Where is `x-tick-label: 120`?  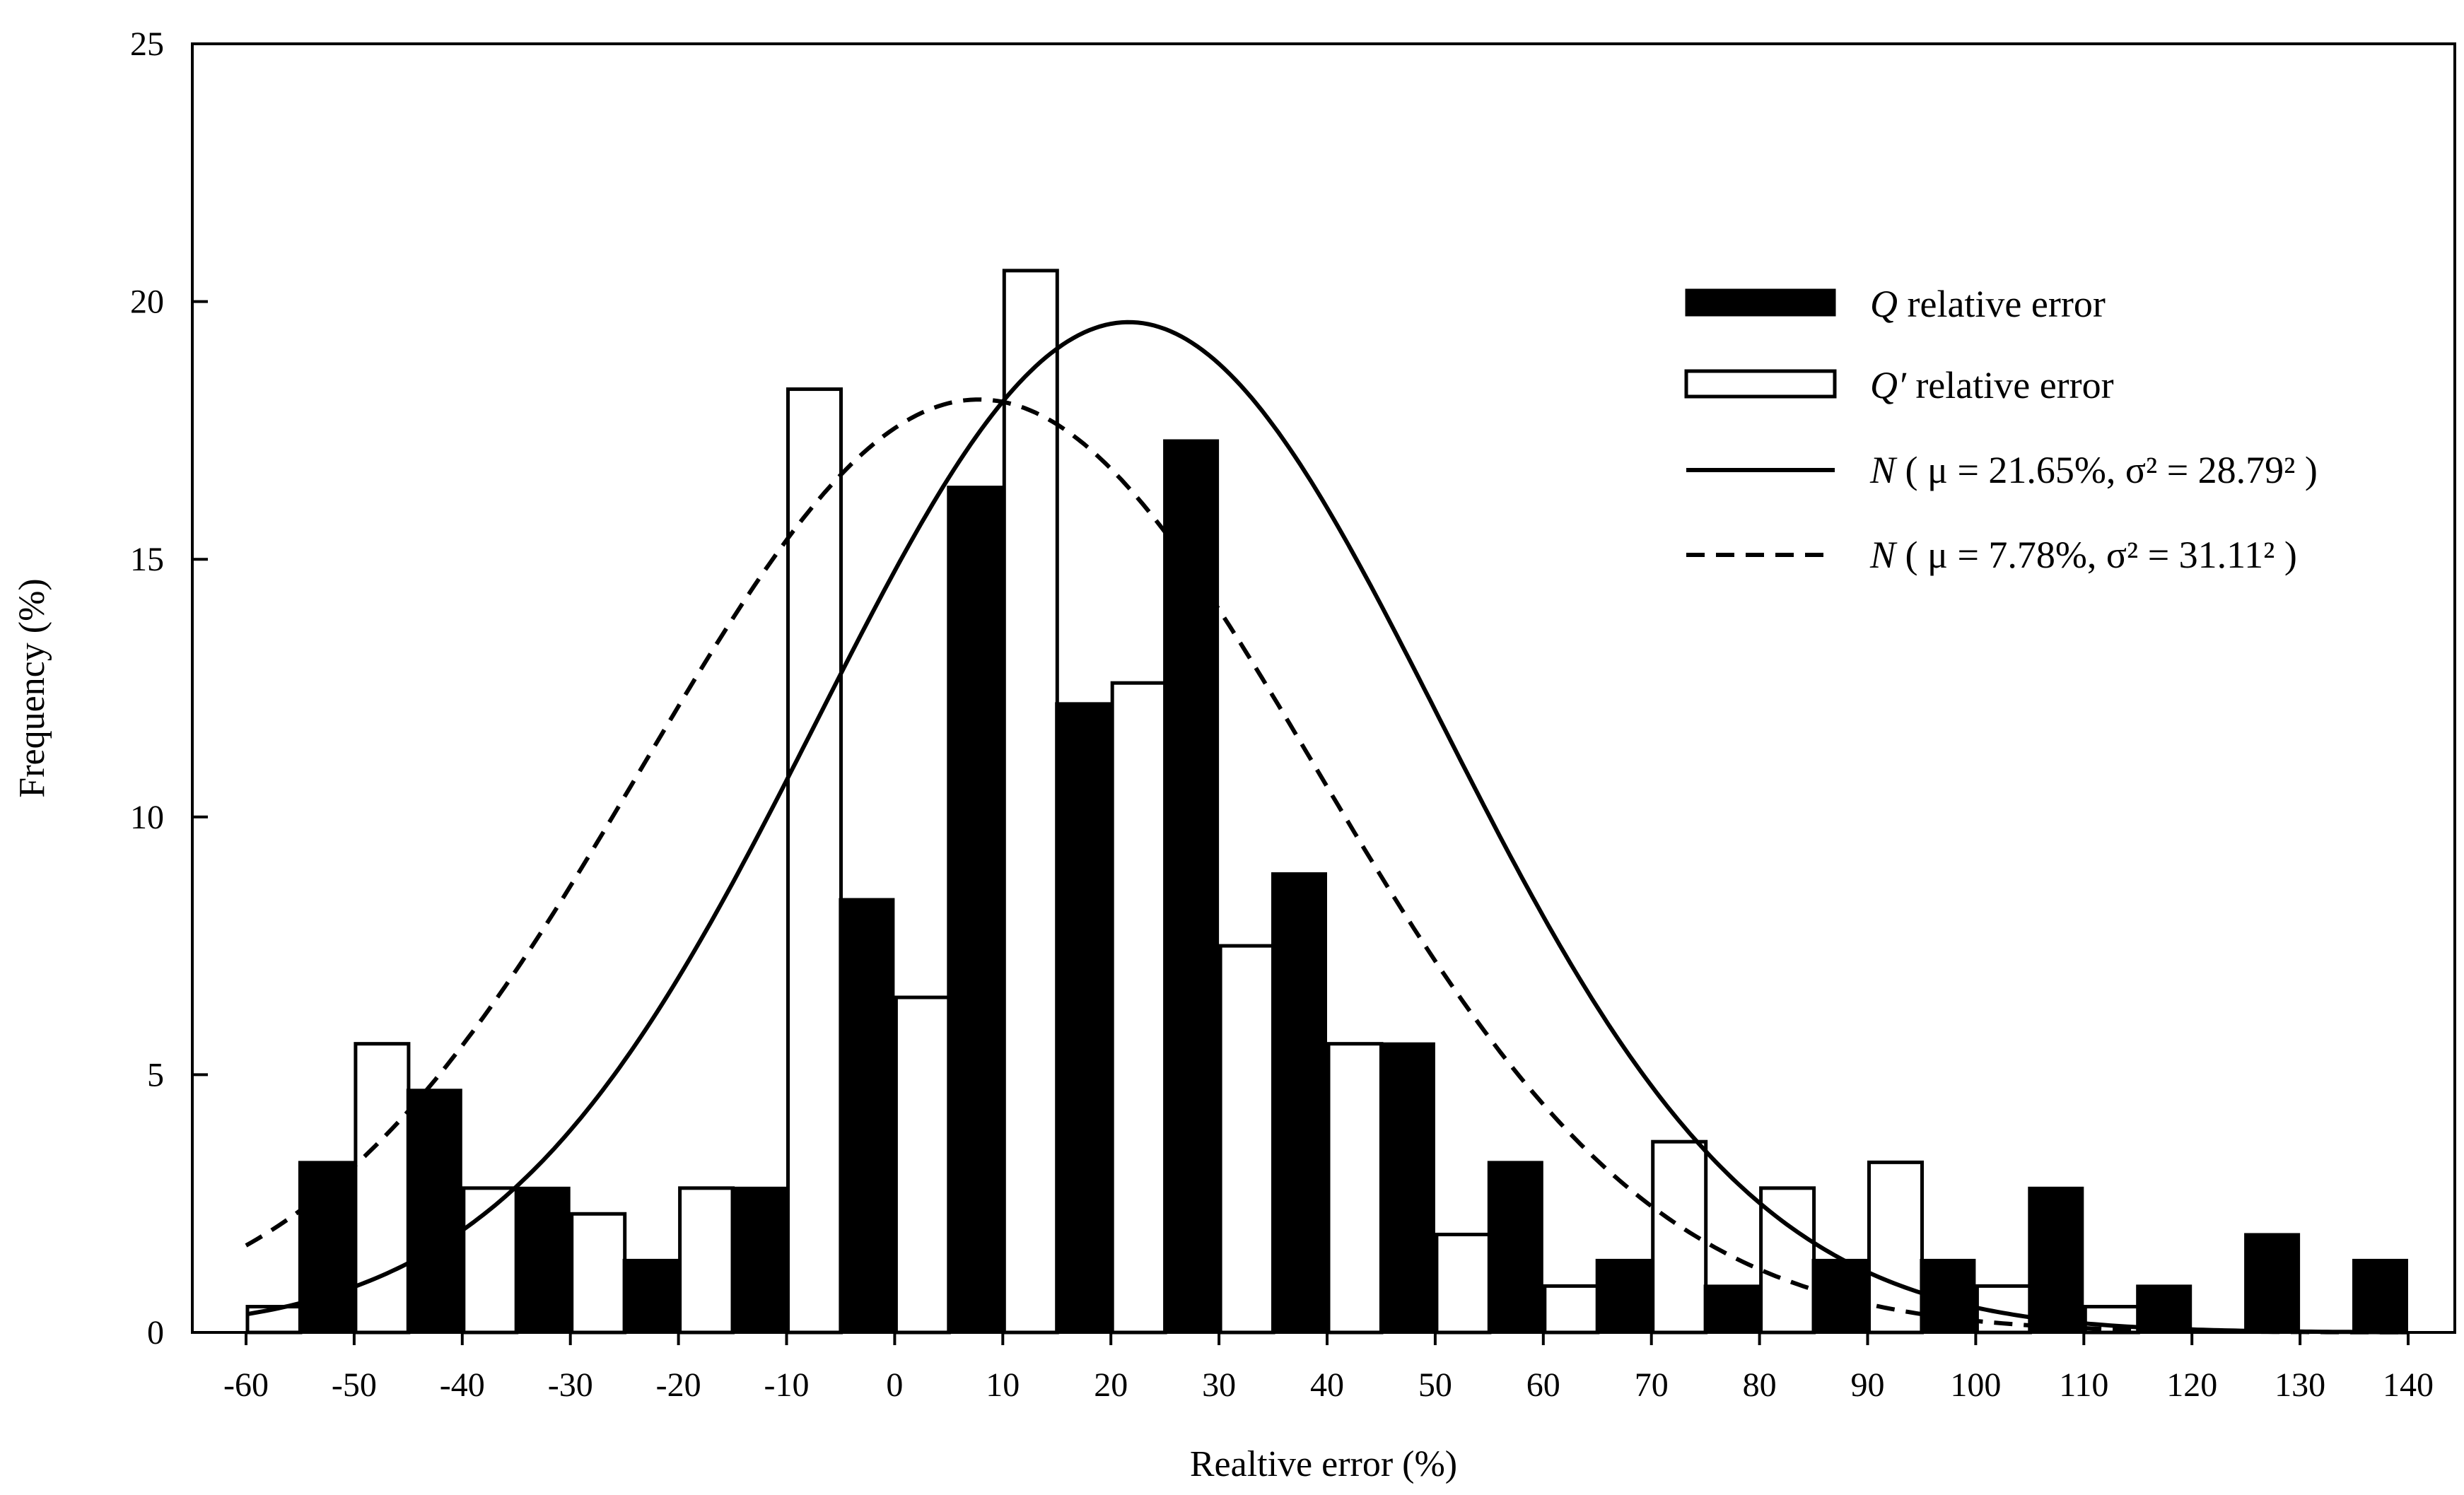
x-tick-label: 120 is located at coordinates (2191, 1385).